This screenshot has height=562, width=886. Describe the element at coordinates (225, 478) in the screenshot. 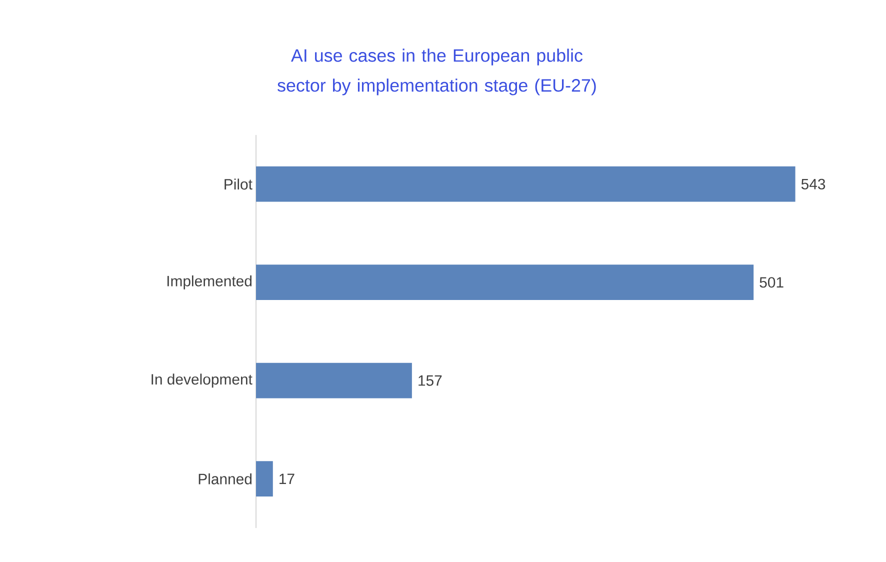

I see `y-tick-label: Planned` at that location.